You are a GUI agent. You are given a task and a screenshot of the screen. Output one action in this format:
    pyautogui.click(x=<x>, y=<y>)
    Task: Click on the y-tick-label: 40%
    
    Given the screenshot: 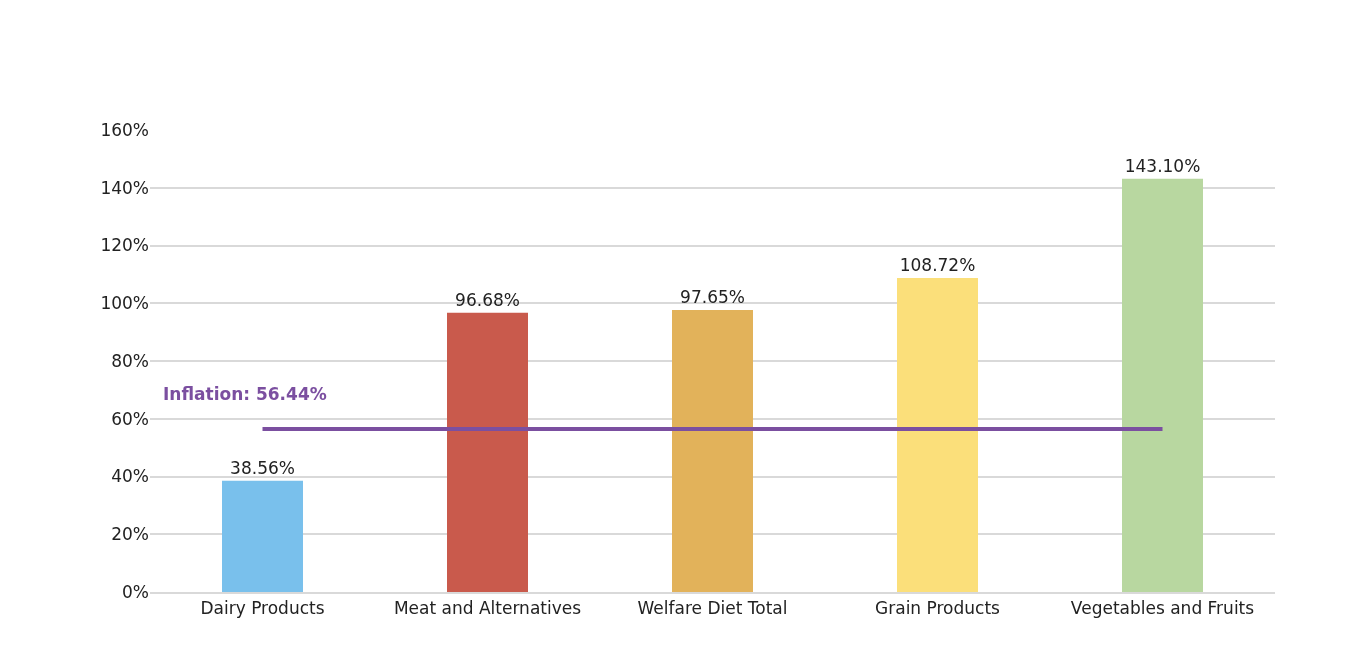 What is the action you would take?
    pyautogui.click(x=130, y=476)
    